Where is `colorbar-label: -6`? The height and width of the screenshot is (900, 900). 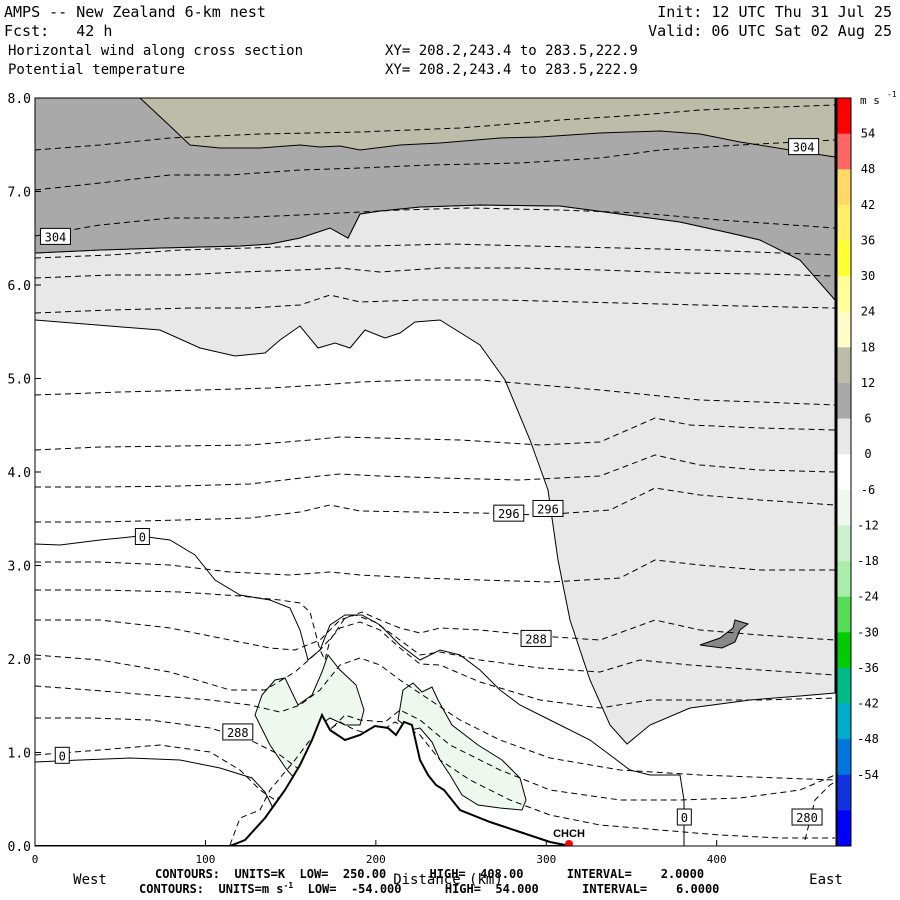 colorbar-label: -6 is located at coordinates (868, 490).